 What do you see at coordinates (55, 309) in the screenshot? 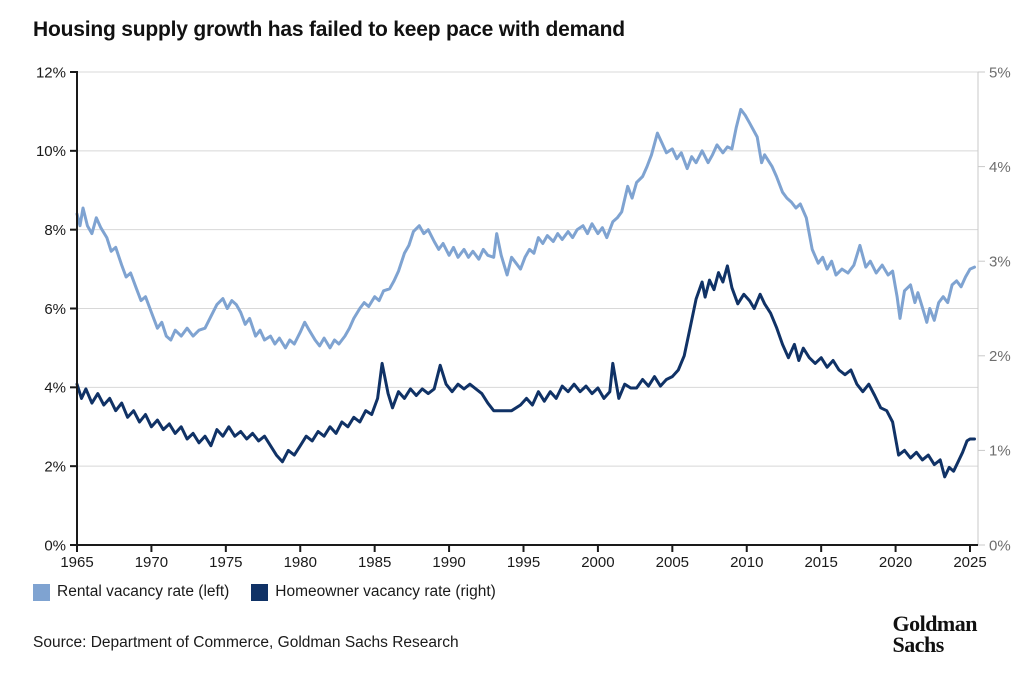
I see `left-tick-label: 6%` at bounding box center [55, 309].